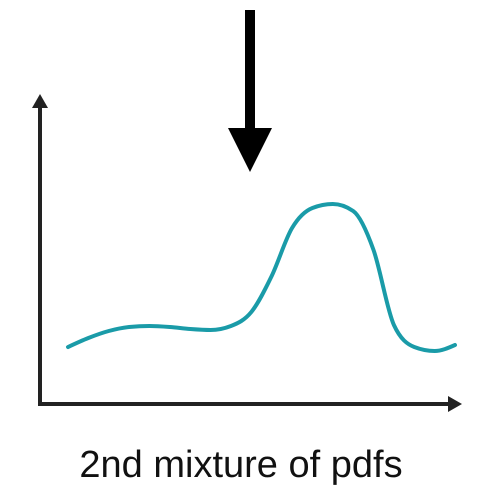  What do you see at coordinates (241, 465) in the screenshot?
I see `x-axis-title: 2nd mixture of pdfs` at bounding box center [241, 465].